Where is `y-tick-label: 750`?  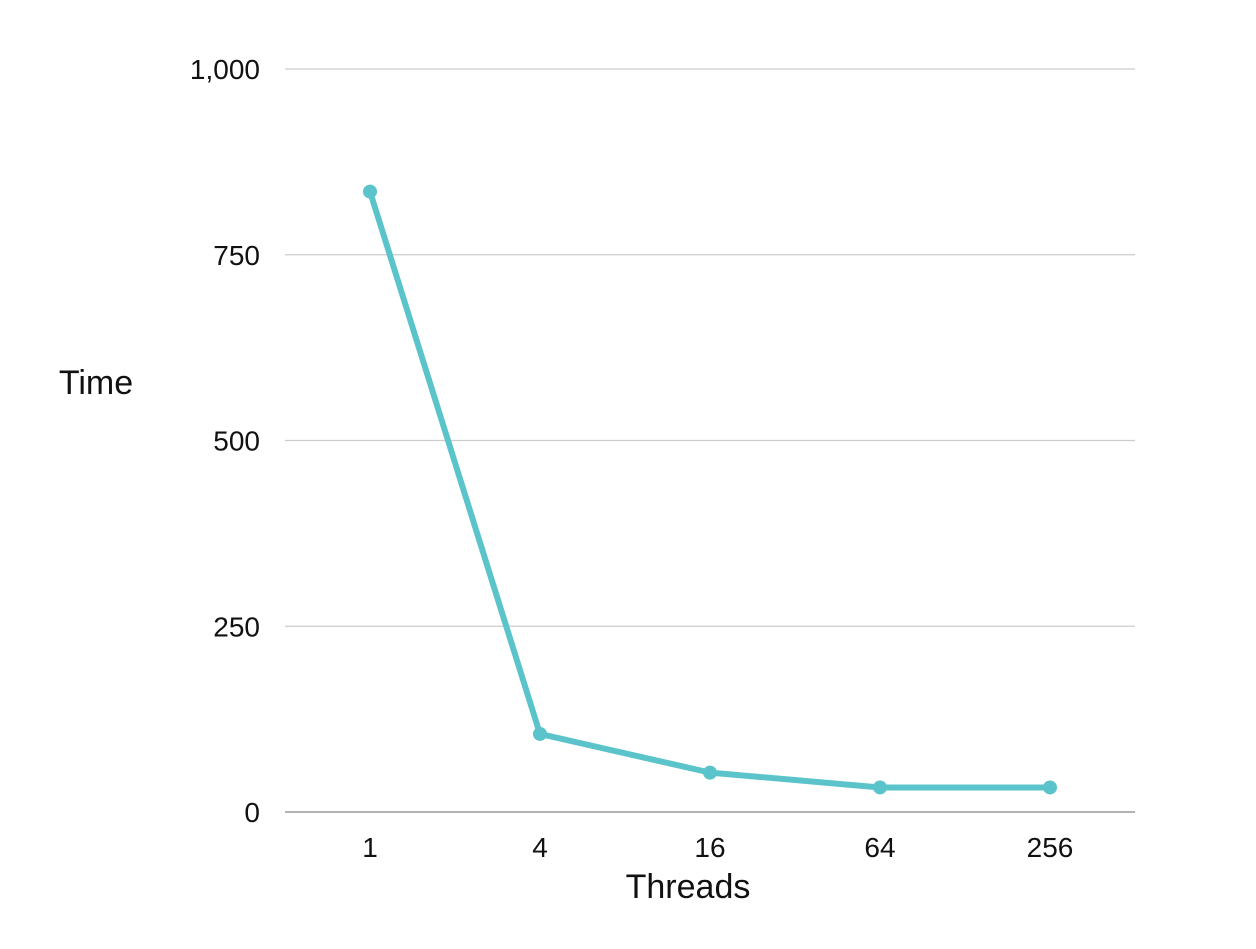 y-tick-label: 750 is located at coordinates (236, 255).